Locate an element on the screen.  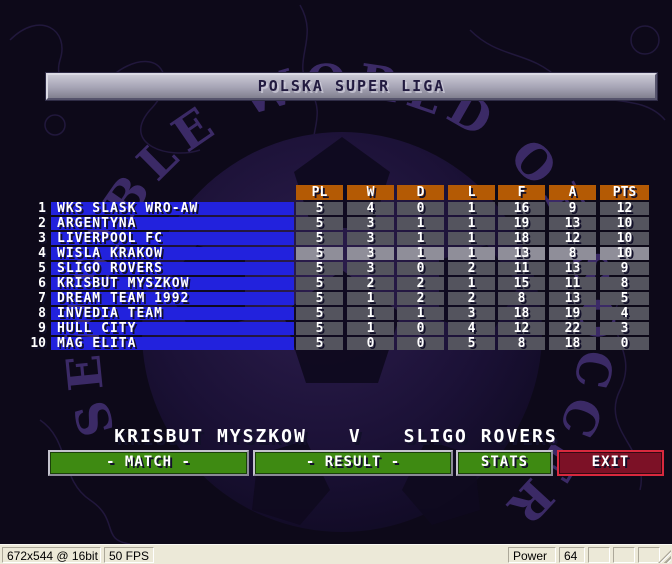
table-row: 3 LIVERPOOL FC 5 3 1 1 18 12 10 is located at coordinates (336, 239).